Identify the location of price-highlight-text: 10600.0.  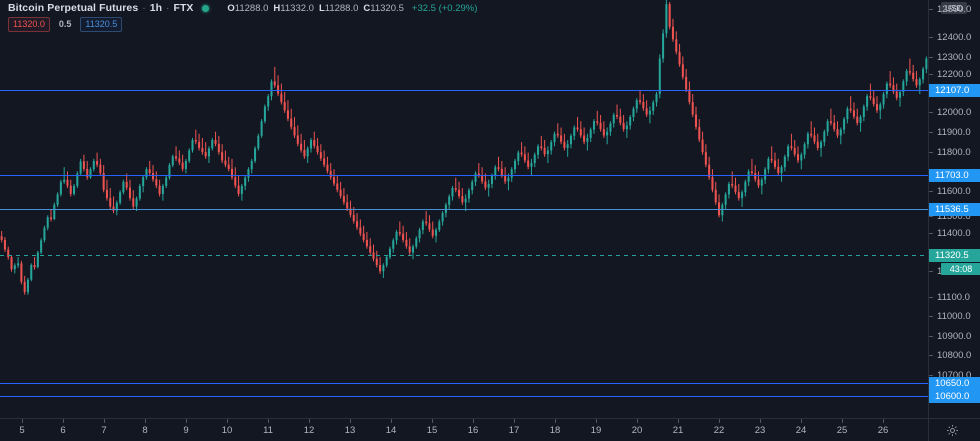
(952, 396).